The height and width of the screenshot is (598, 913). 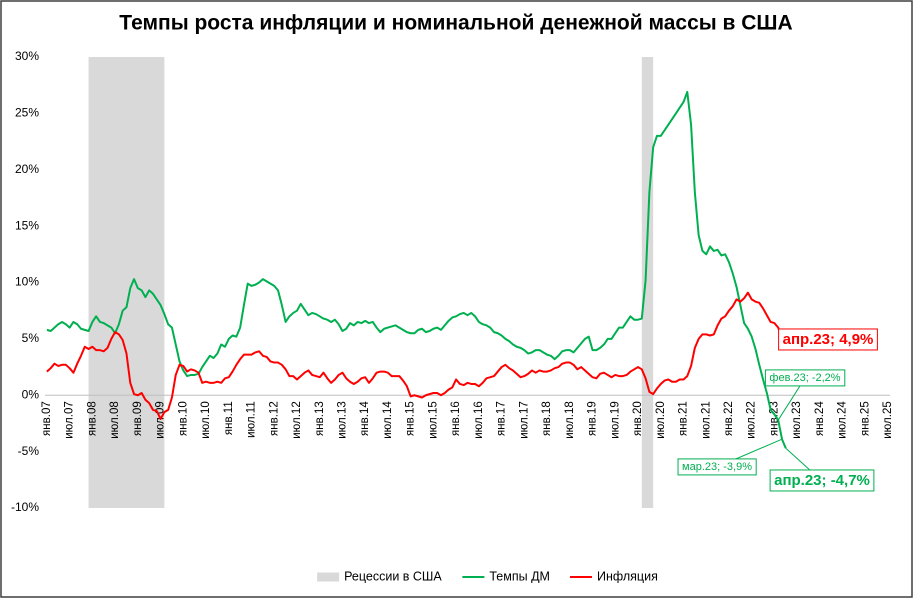 I want to click on y-tick-label: 25%, so click(x=27, y=113).